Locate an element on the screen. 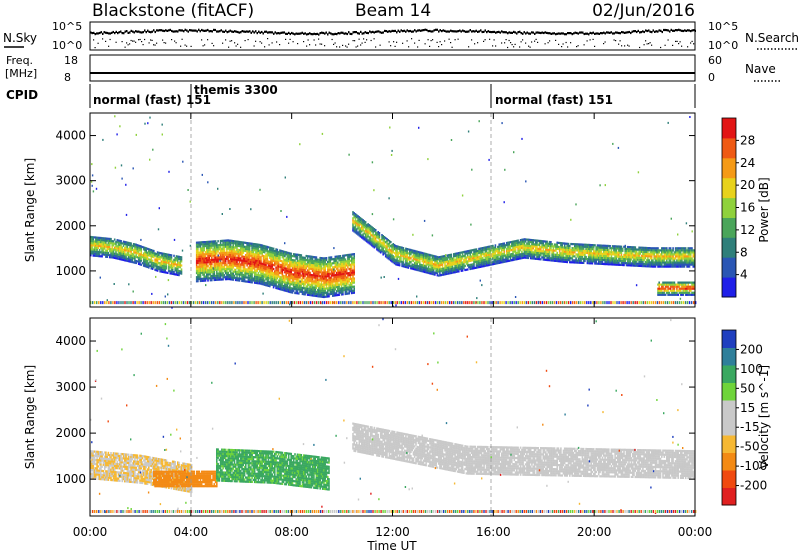 This screenshot has height=554, width=800. nsky-label: N.Sky is located at coordinates (20, 38).